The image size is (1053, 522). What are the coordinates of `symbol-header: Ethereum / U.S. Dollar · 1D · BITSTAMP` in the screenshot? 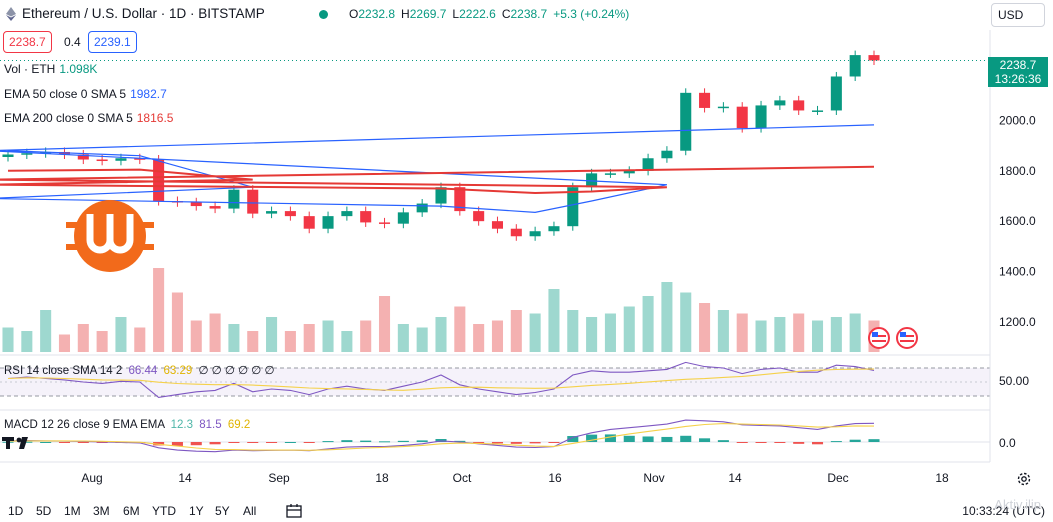 It's located at (135, 13).